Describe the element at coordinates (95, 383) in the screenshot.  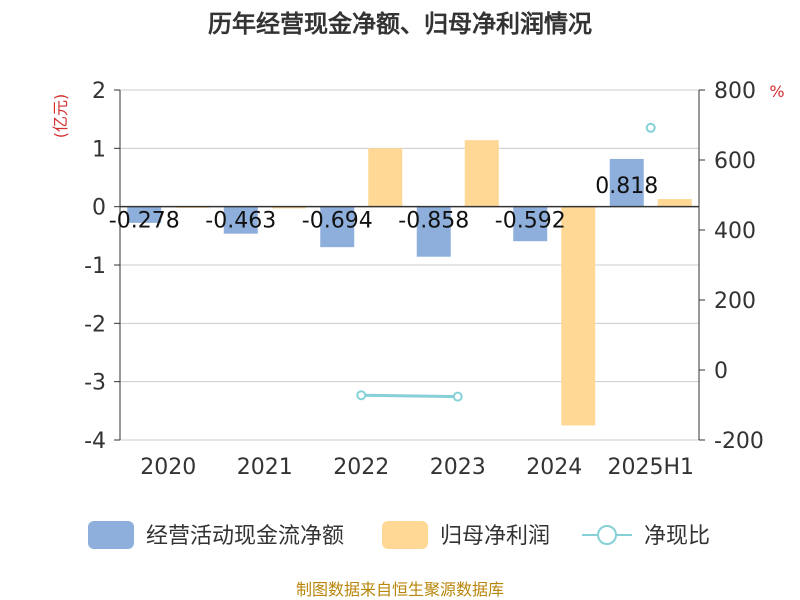
I see `left-axis-tick-label: -3` at that location.